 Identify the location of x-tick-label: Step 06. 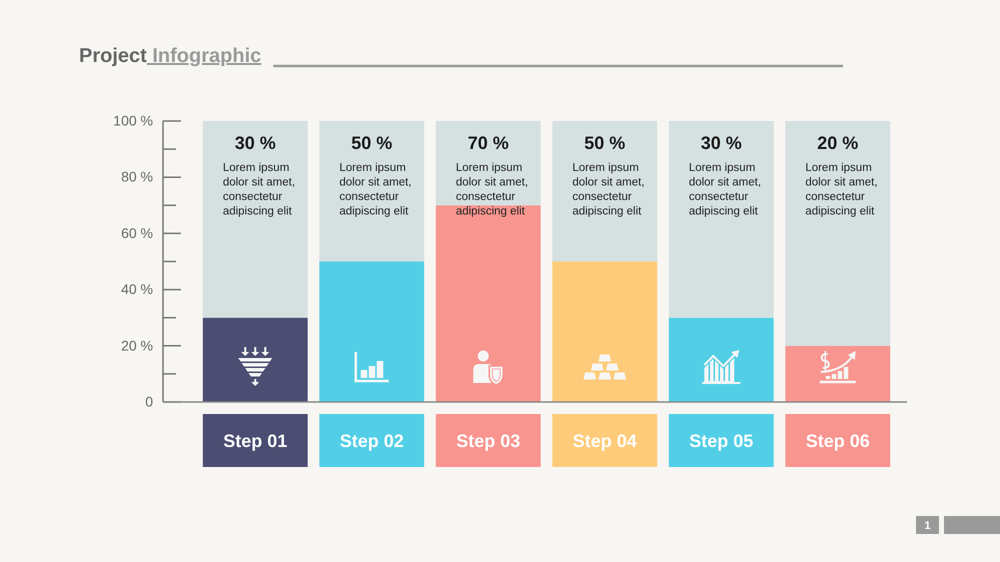
(838, 441).